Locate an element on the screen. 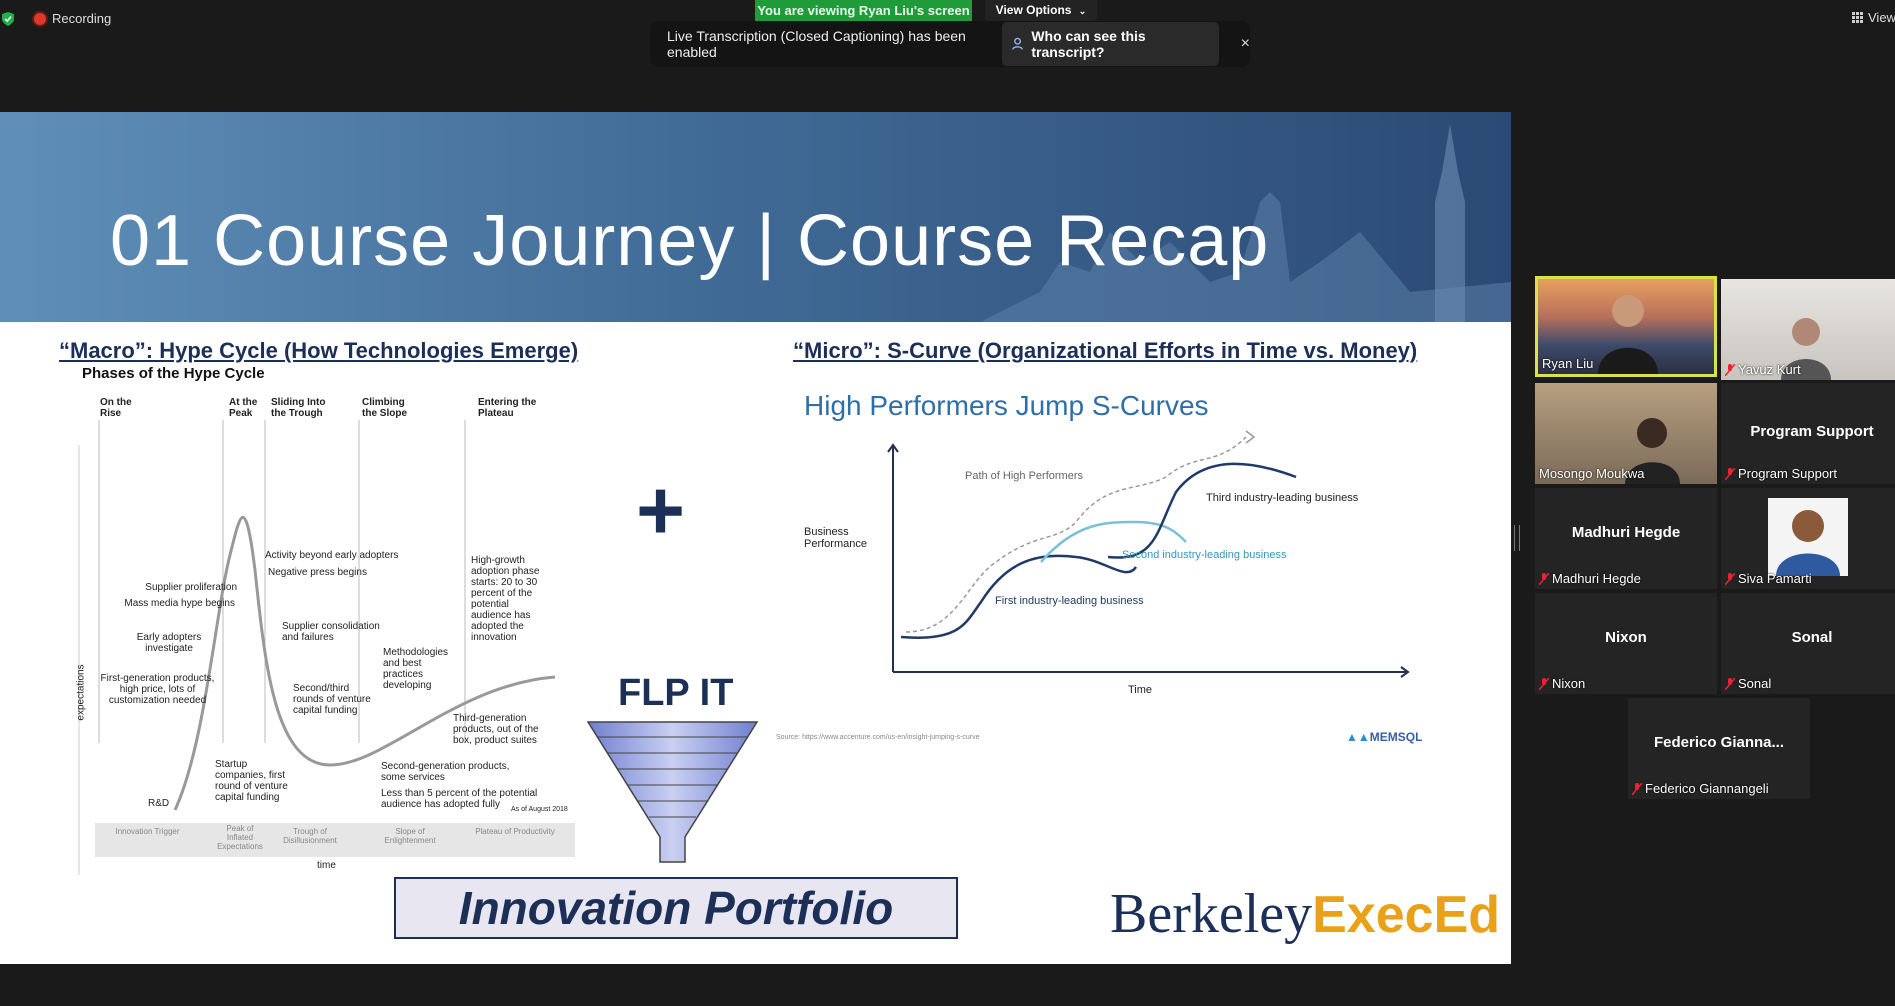 The height and width of the screenshot is (1006, 1895). participant-name: Ryan Liu is located at coordinates (1568, 363).